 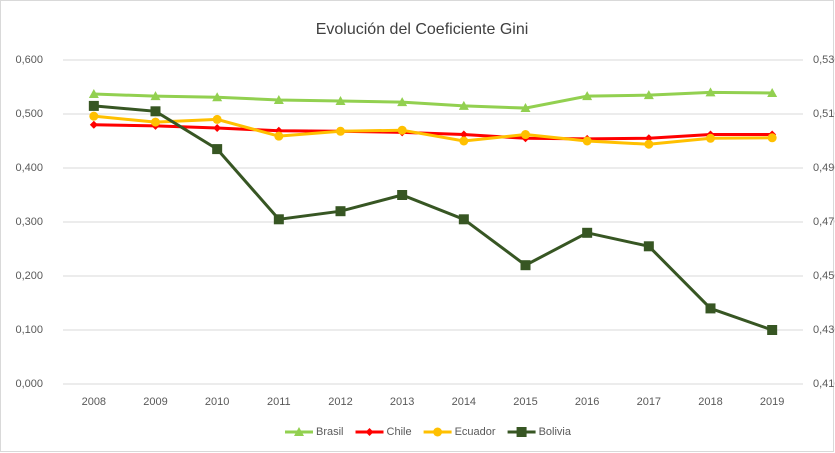 I want to click on x-tick-label: 2008, so click(x=94, y=402).